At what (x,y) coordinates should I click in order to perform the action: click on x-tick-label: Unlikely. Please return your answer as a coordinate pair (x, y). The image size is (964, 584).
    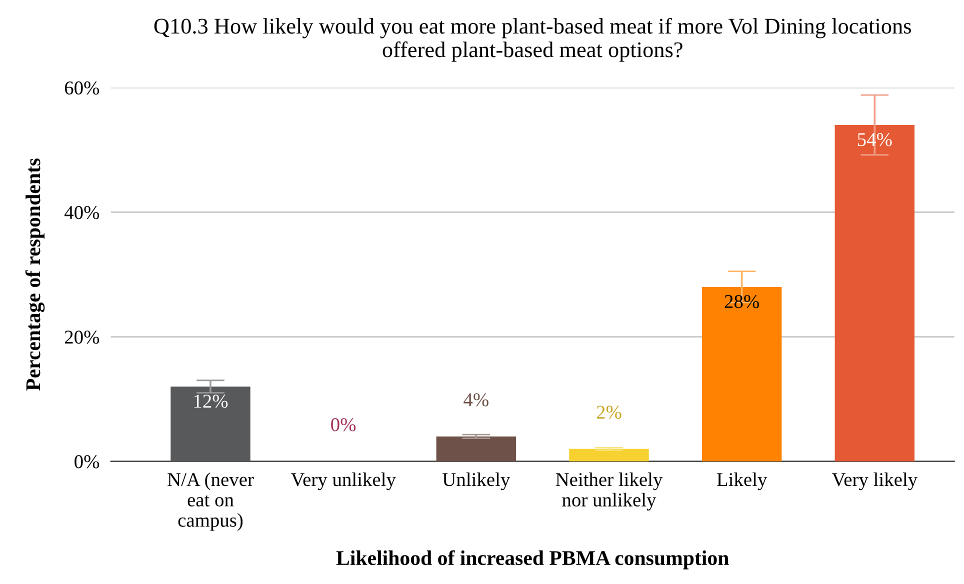
    Looking at the image, I should click on (476, 481).